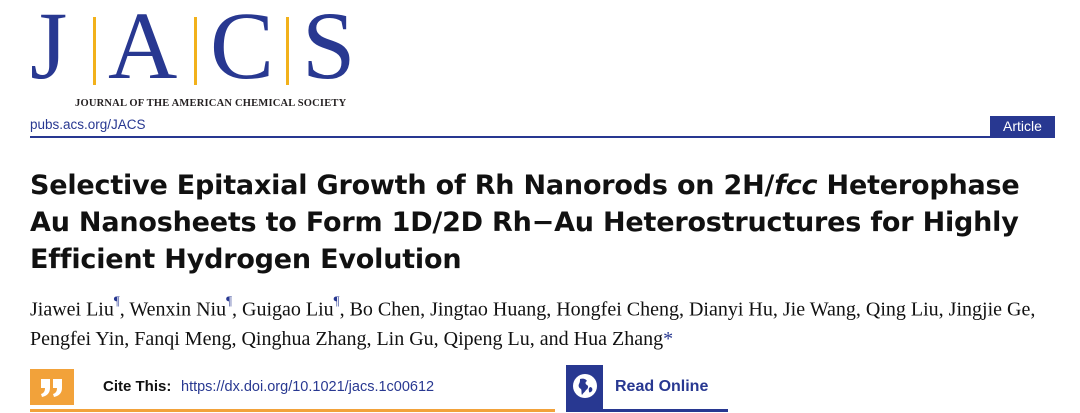 The height and width of the screenshot is (413, 1080). Describe the element at coordinates (584, 387) in the screenshot. I see `globe-icon` at that location.